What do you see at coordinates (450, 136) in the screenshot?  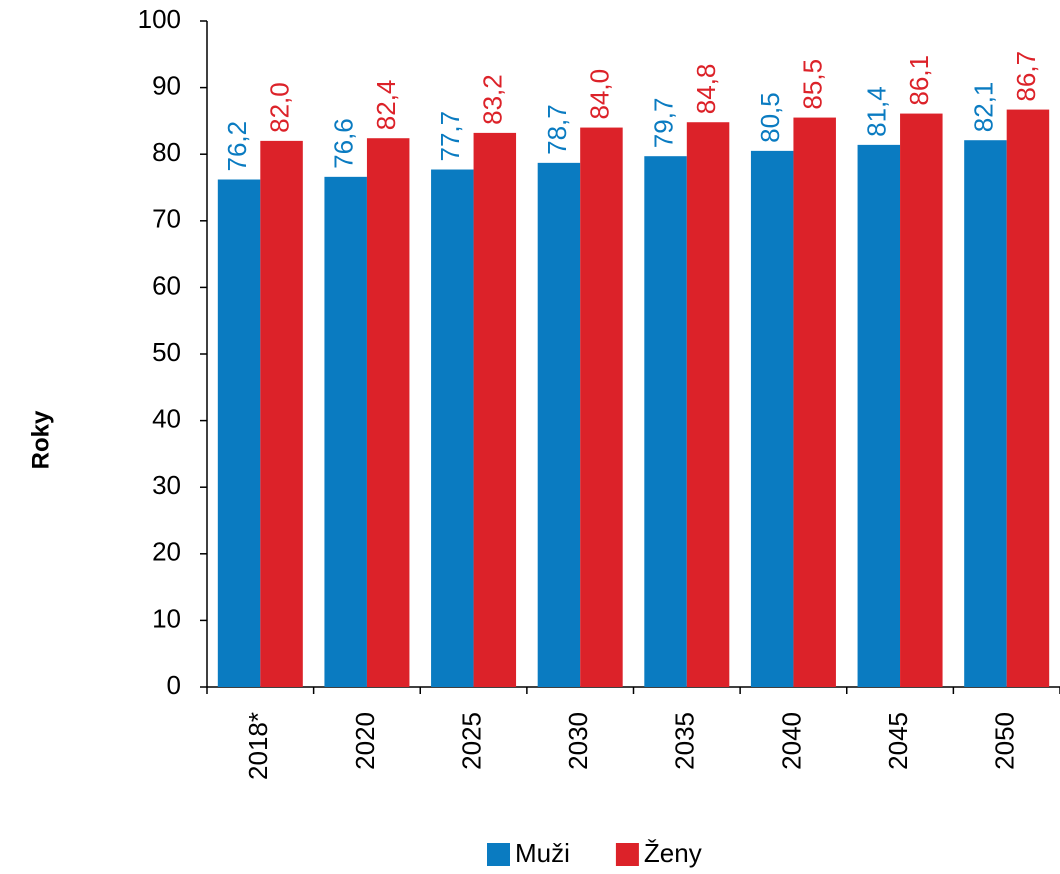 I see `value-label: 77,7` at bounding box center [450, 136].